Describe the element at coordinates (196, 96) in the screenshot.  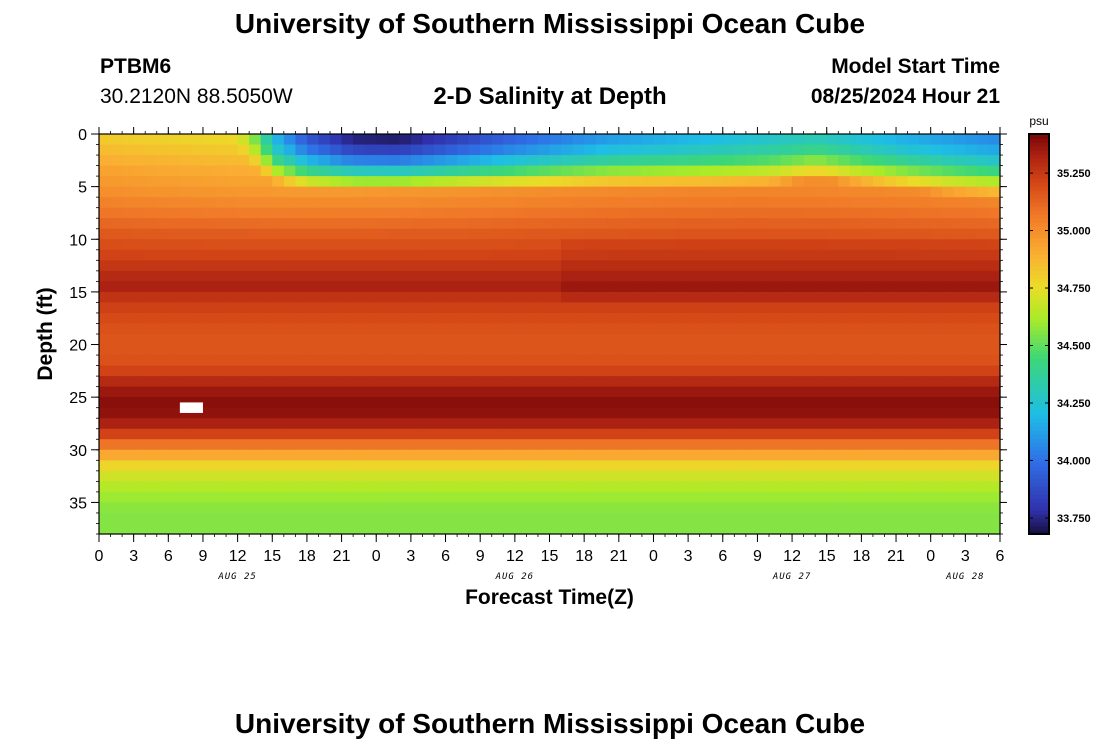
I see `station-coordinates: 30.2120N 88.5050W` at that location.